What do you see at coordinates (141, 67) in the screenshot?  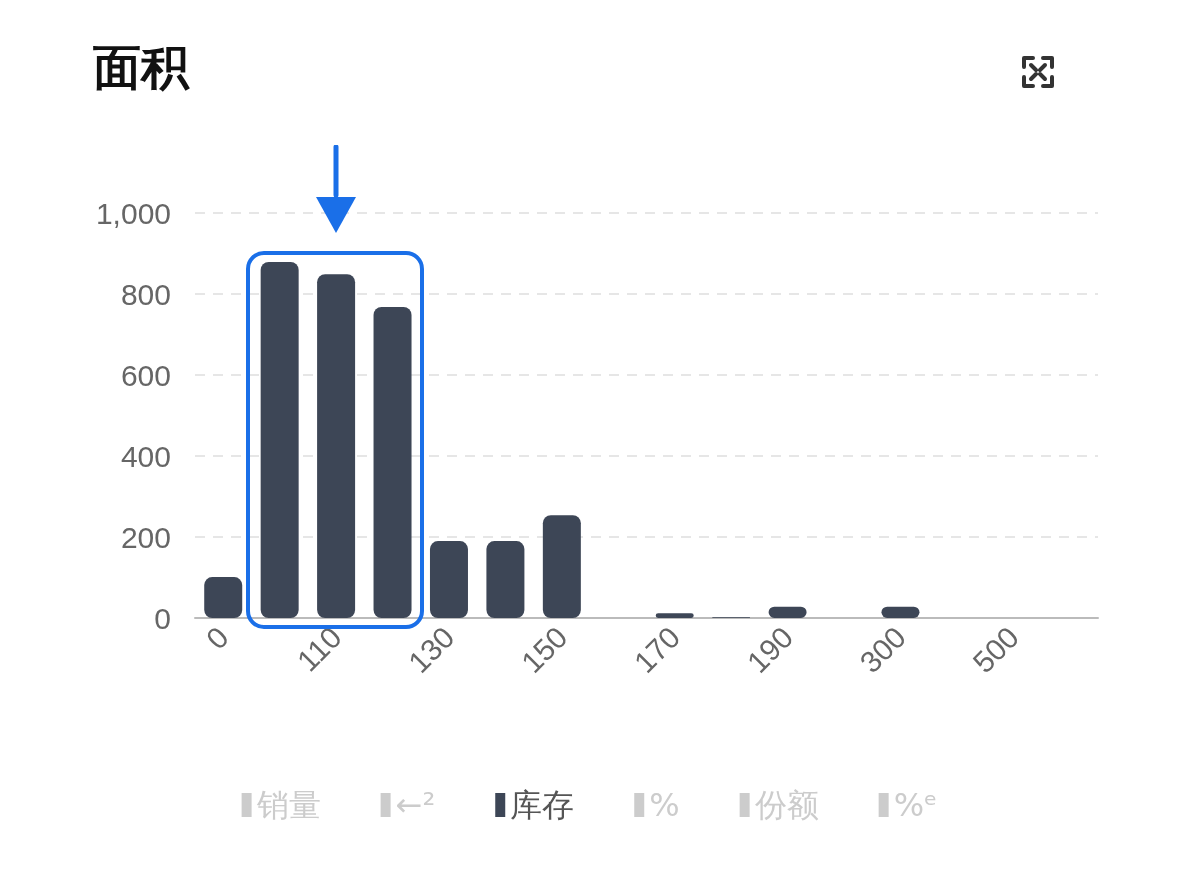 I see `chart-title: 面积` at bounding box center [141, 67].